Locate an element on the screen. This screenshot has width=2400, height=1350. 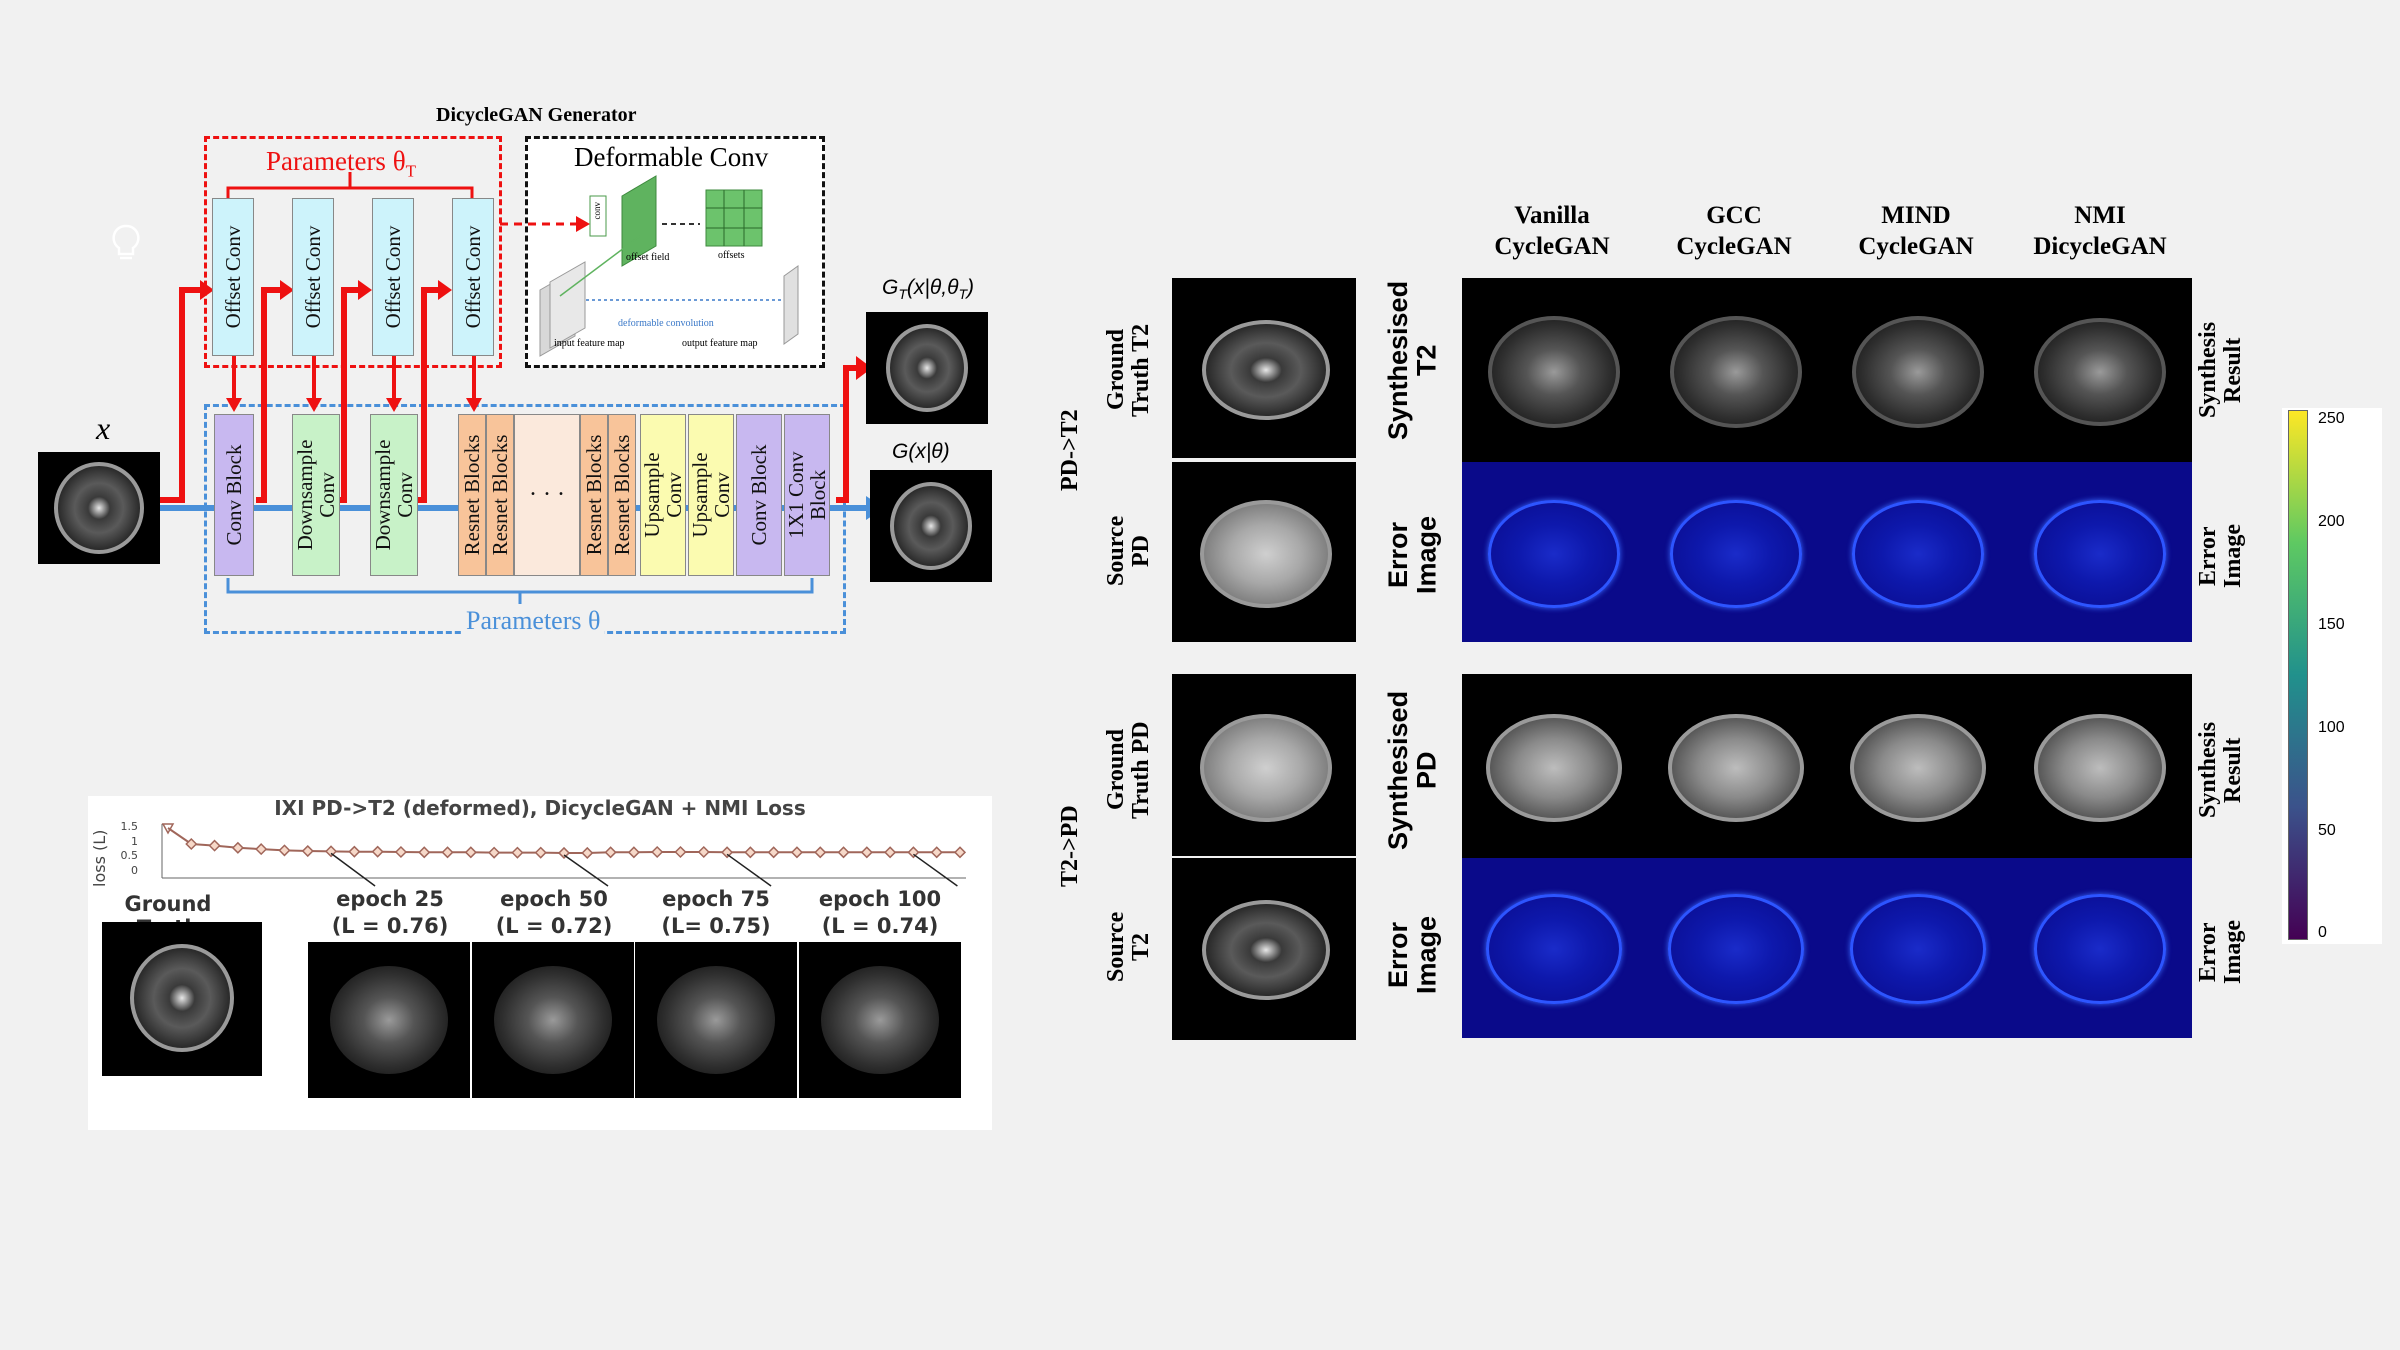
col-header-mind: MIND CycleGAN is located at coordinates (1916, 231).